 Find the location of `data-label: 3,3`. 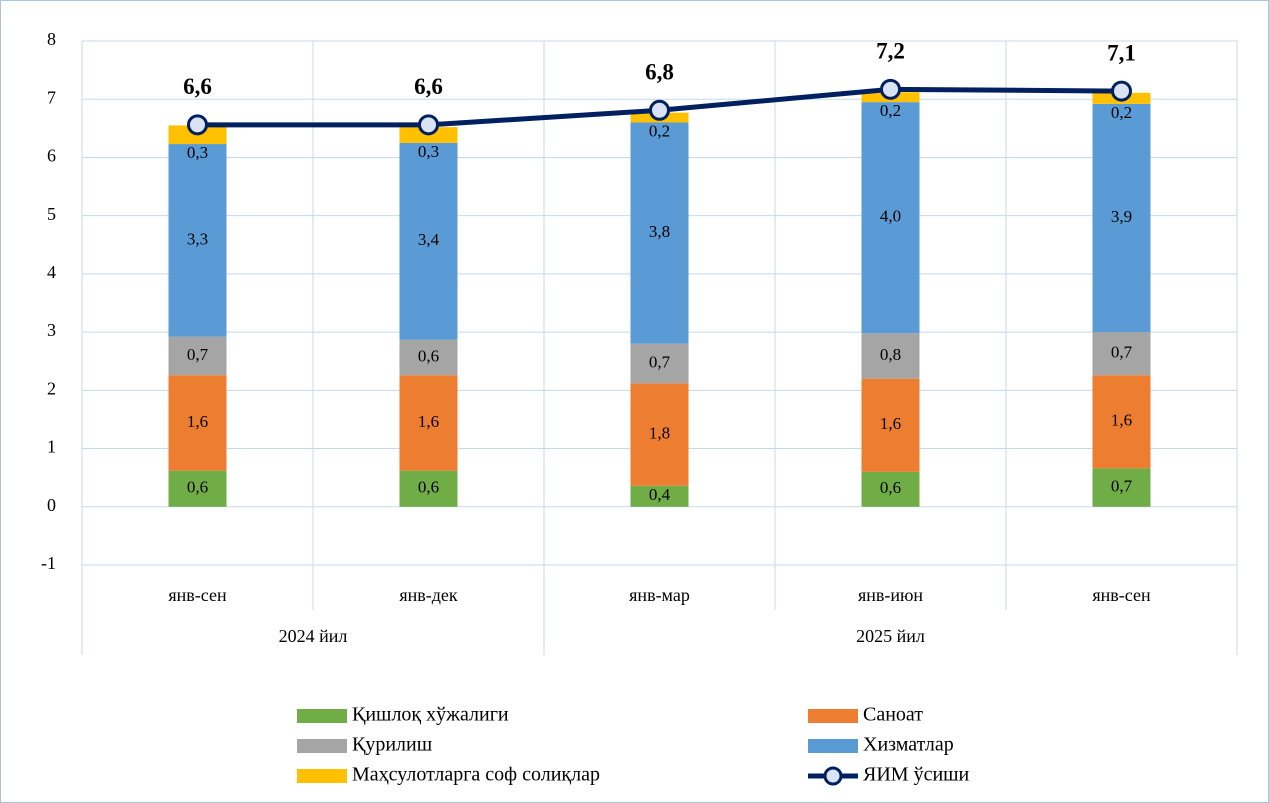

data-label: 3,3 is located at coordinates (197, 238).